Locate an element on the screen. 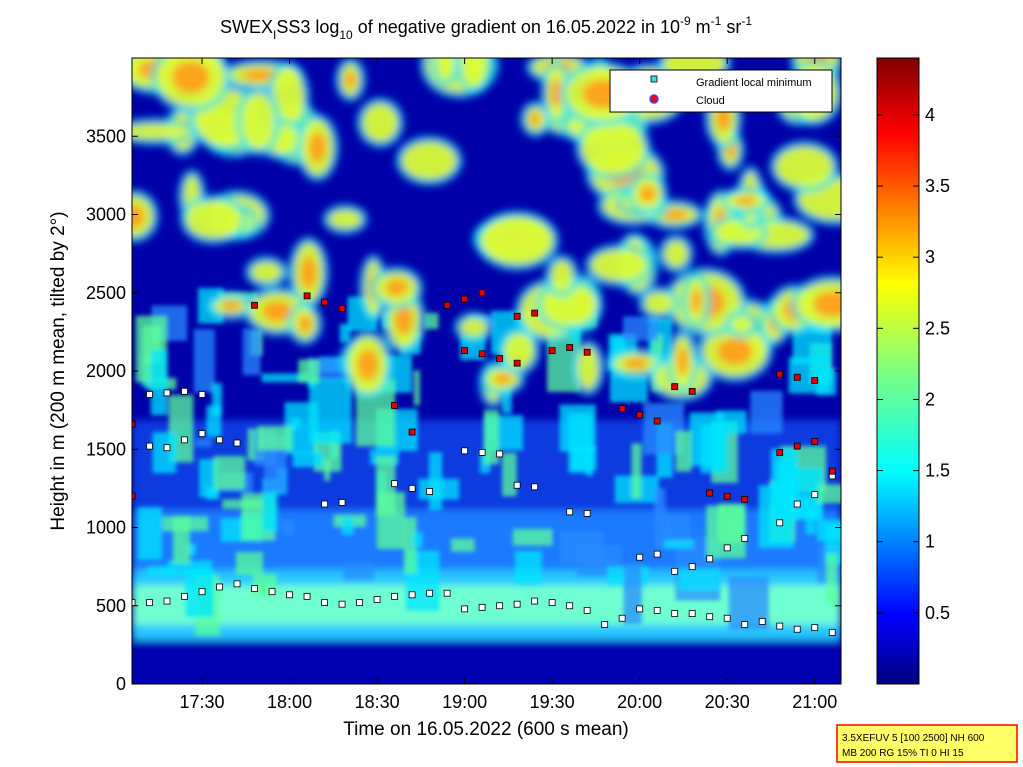 The height and width of the screenshot is (767, 1023). y-tick-label: 1500 is located at coordinates (106, 449).